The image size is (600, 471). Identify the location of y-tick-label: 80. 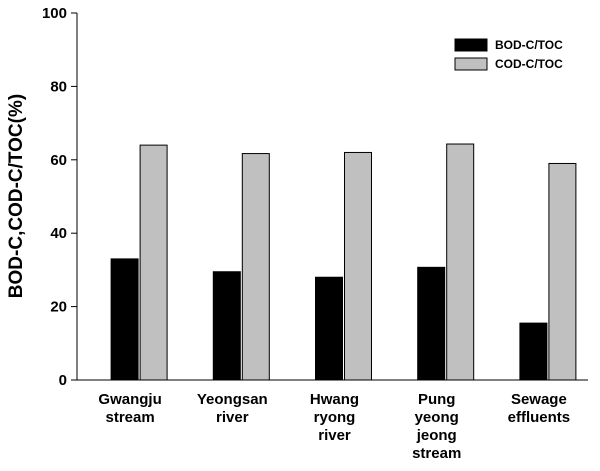
(58, 86).